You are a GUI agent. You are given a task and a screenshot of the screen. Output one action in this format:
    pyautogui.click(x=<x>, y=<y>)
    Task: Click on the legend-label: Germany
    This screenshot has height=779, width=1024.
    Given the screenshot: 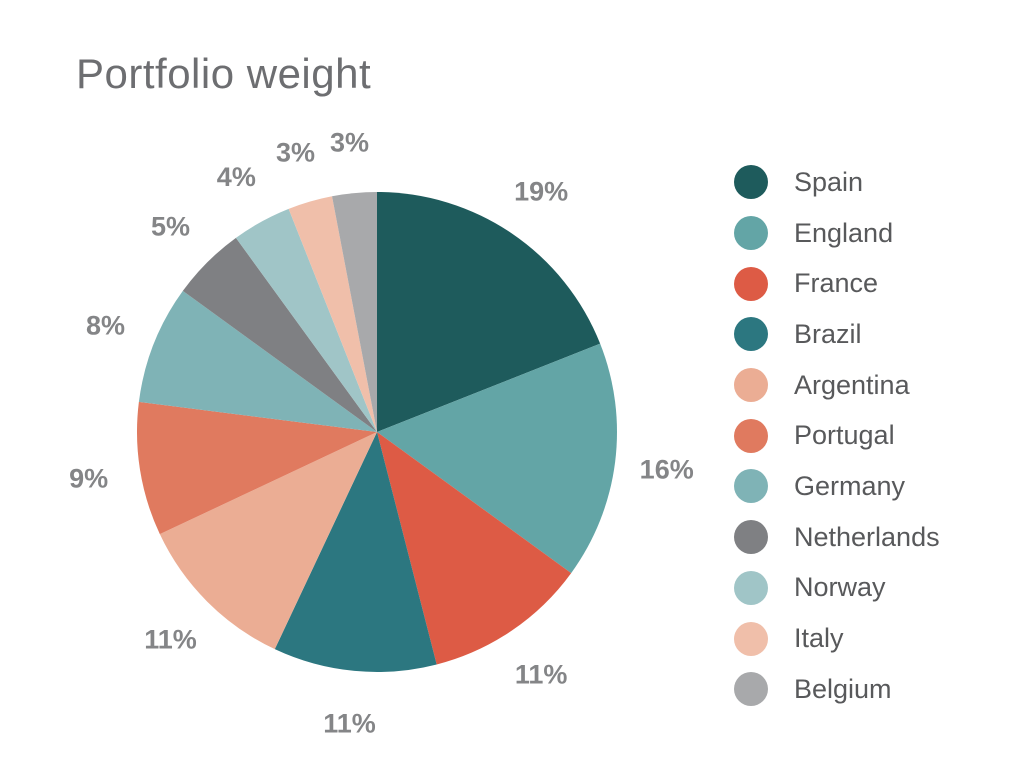 What is the action you would take?
    pyautogui.click(x=850, y=485)
    